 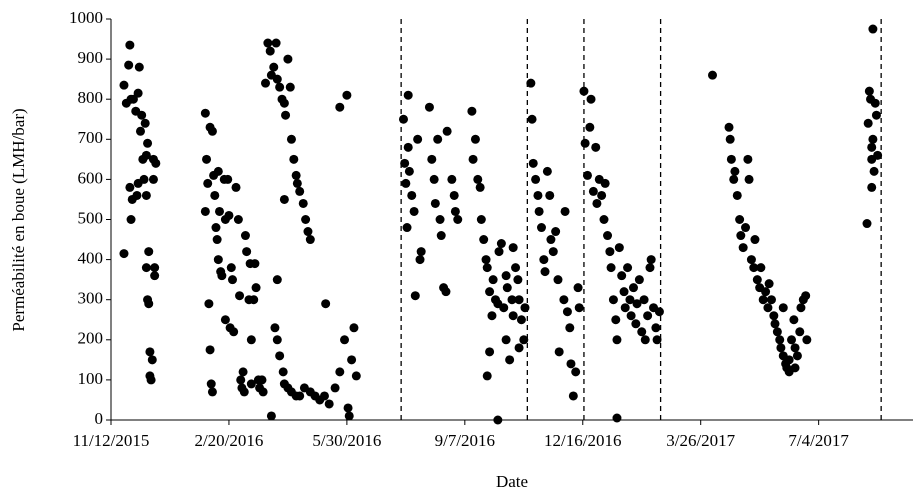 I want to click on y-tick-label: 400, so click(x=91, y=258).